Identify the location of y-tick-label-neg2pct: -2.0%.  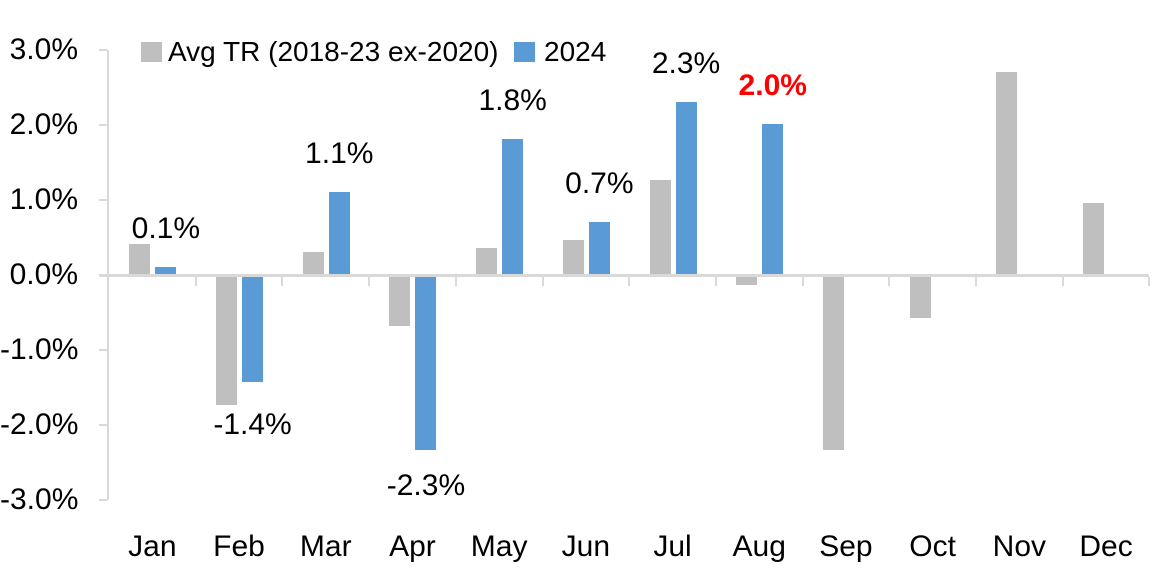
(39, 424).